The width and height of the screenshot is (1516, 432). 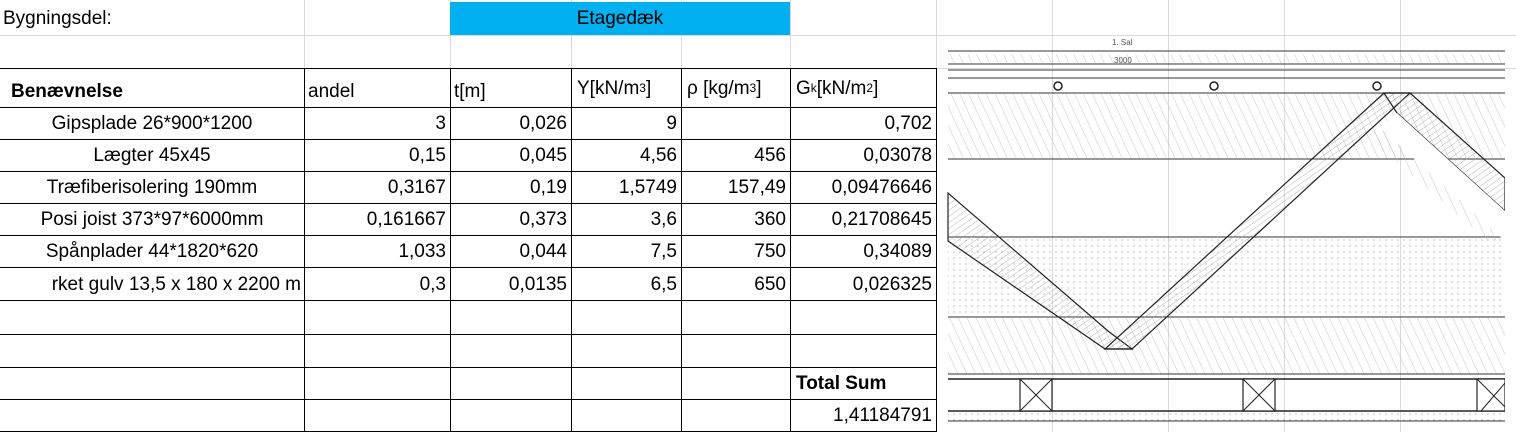 What do you see at coordinates (881, 219) in the screenshot?
I see `row-gk: 0,21708645` at bounding box center [881, 219].